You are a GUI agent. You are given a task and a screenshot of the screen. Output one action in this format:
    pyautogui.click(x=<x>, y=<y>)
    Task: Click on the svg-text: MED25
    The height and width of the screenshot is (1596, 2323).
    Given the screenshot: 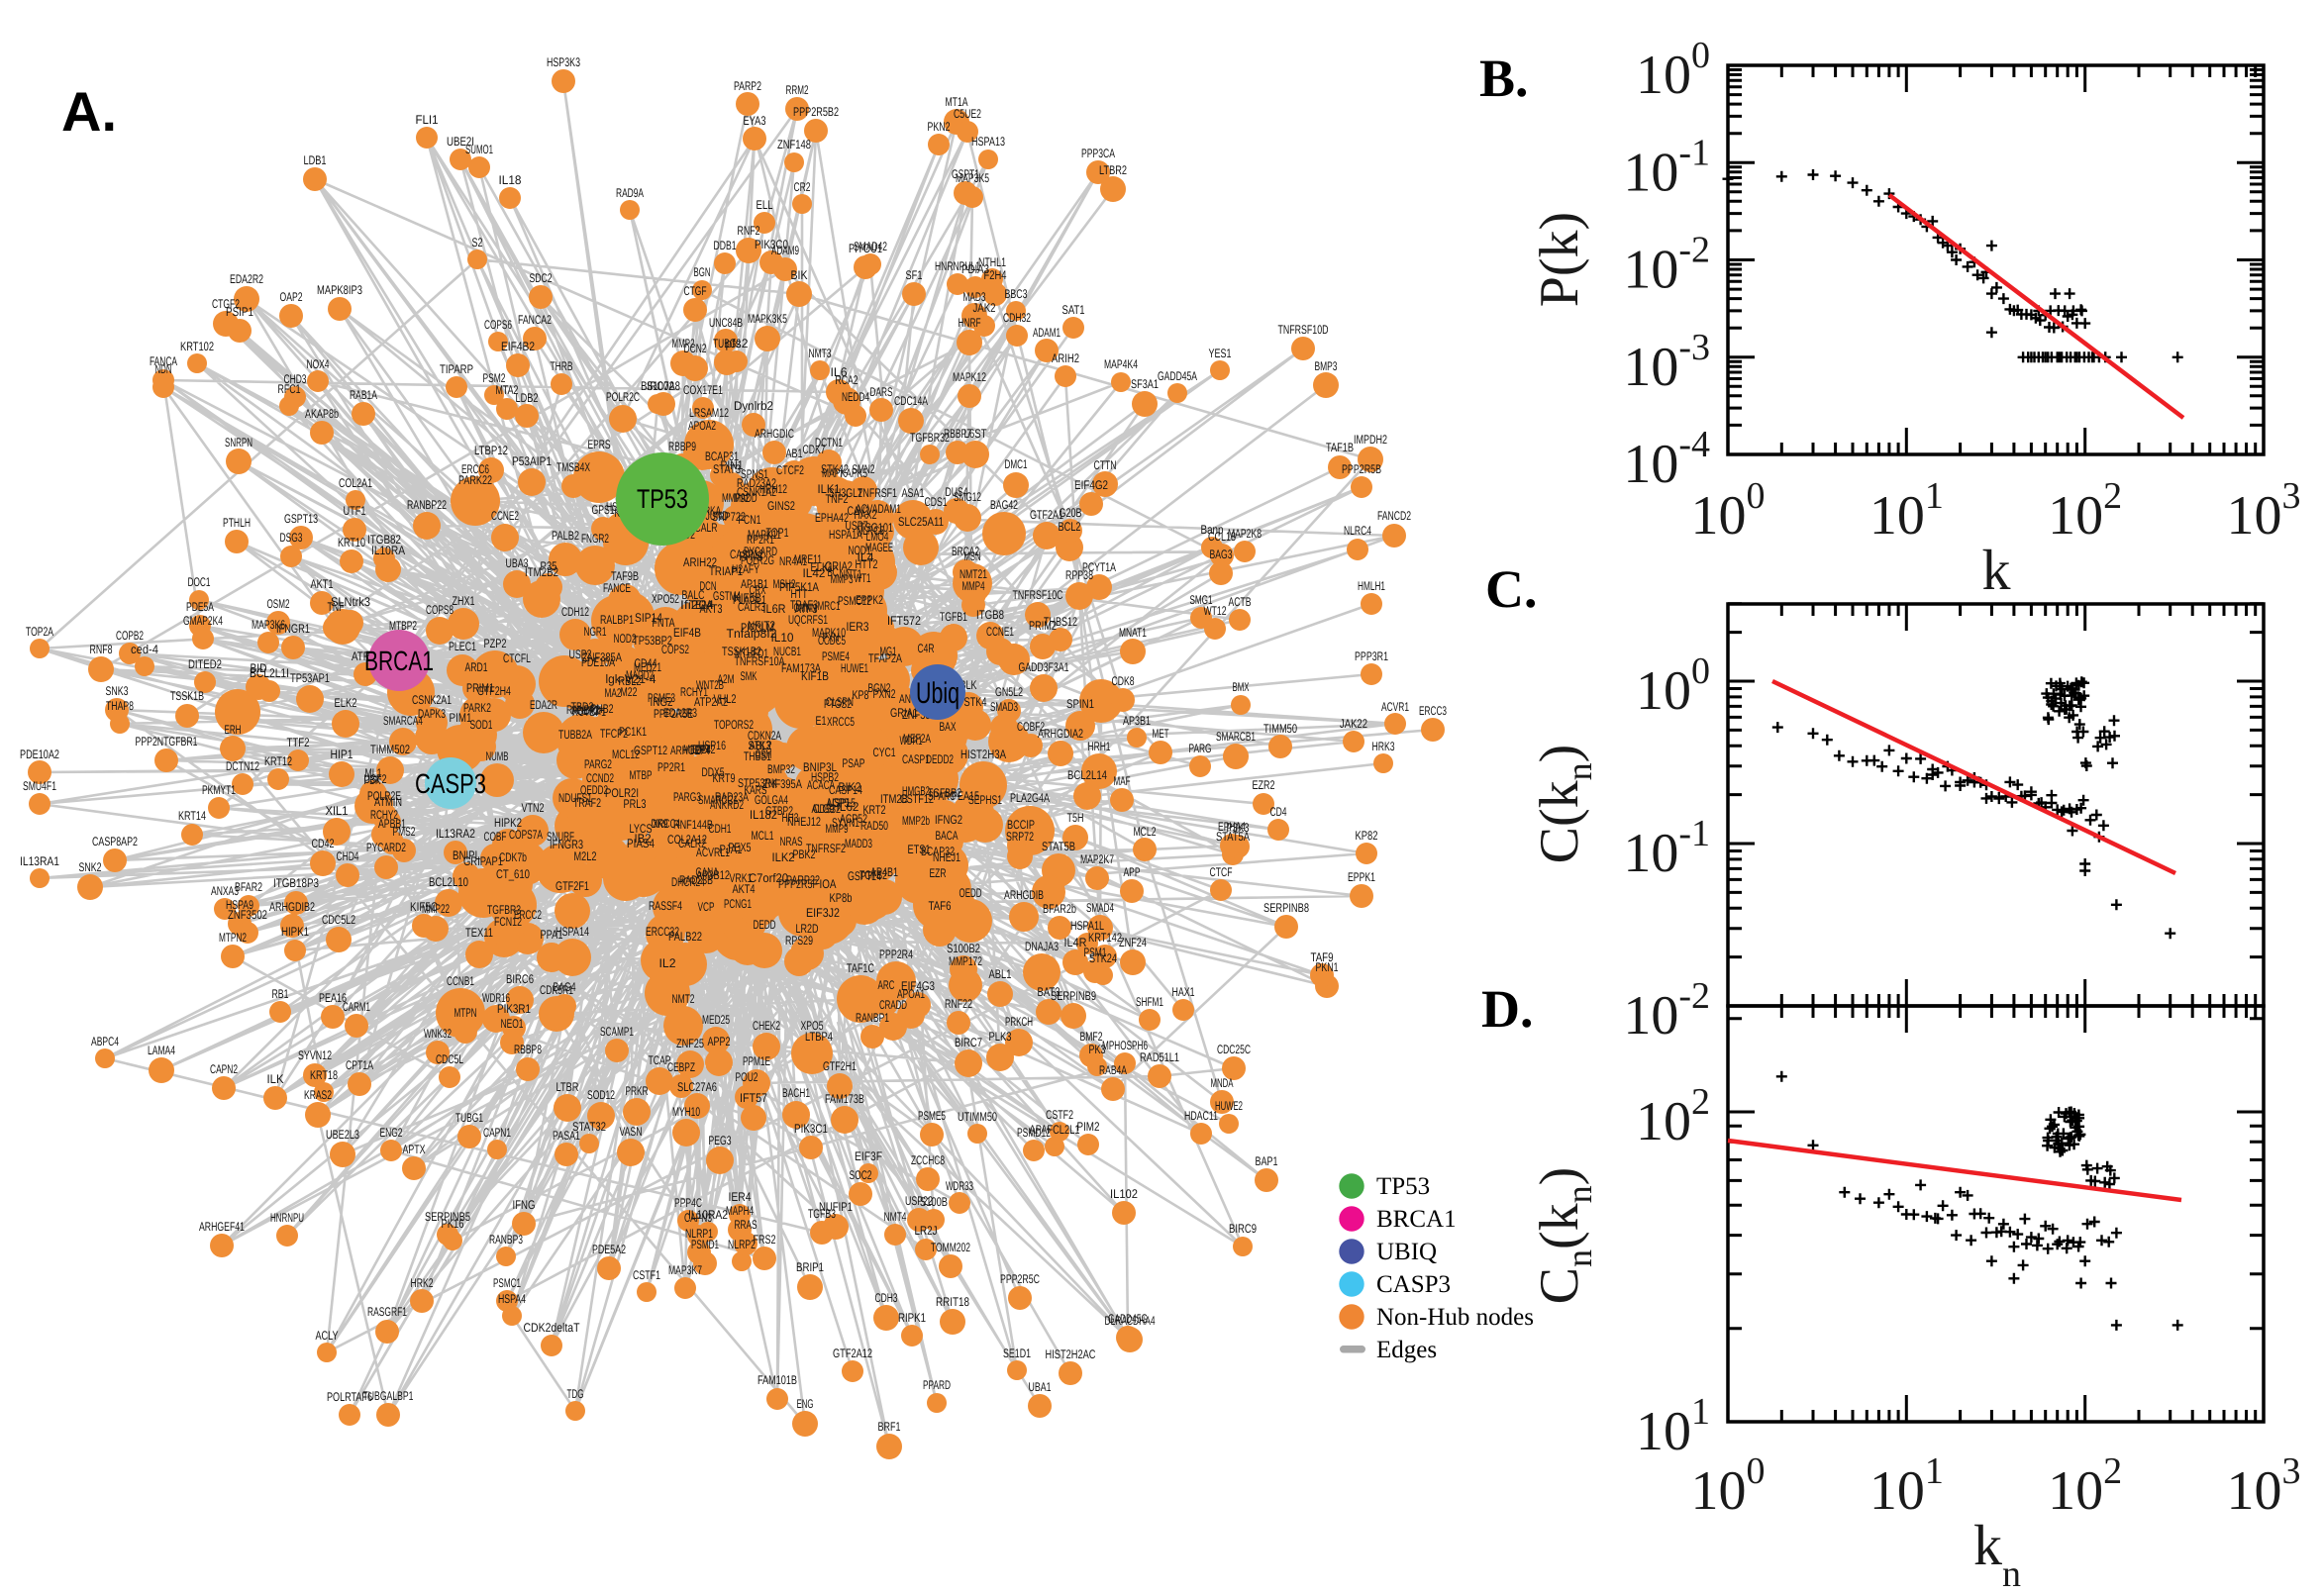 What is the action you would take?
    pyautogui.click(x=716, y=1020)
    